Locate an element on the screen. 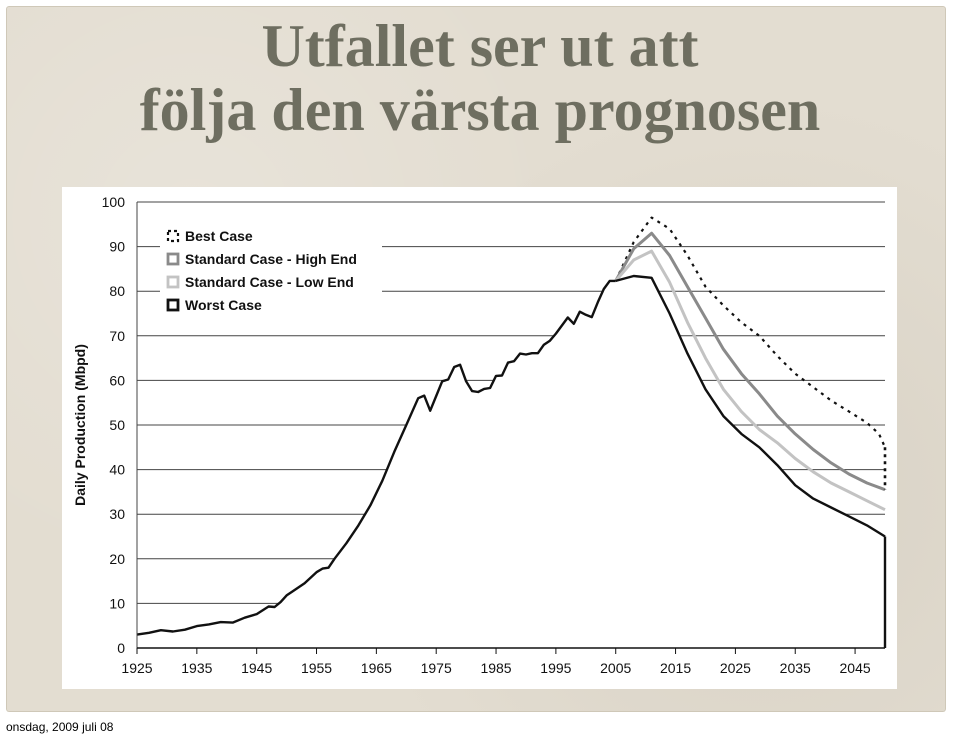 The width and height of the screenshot is (960, 736). y-tick-label-80: 80 is located at coordinates (117, 291).